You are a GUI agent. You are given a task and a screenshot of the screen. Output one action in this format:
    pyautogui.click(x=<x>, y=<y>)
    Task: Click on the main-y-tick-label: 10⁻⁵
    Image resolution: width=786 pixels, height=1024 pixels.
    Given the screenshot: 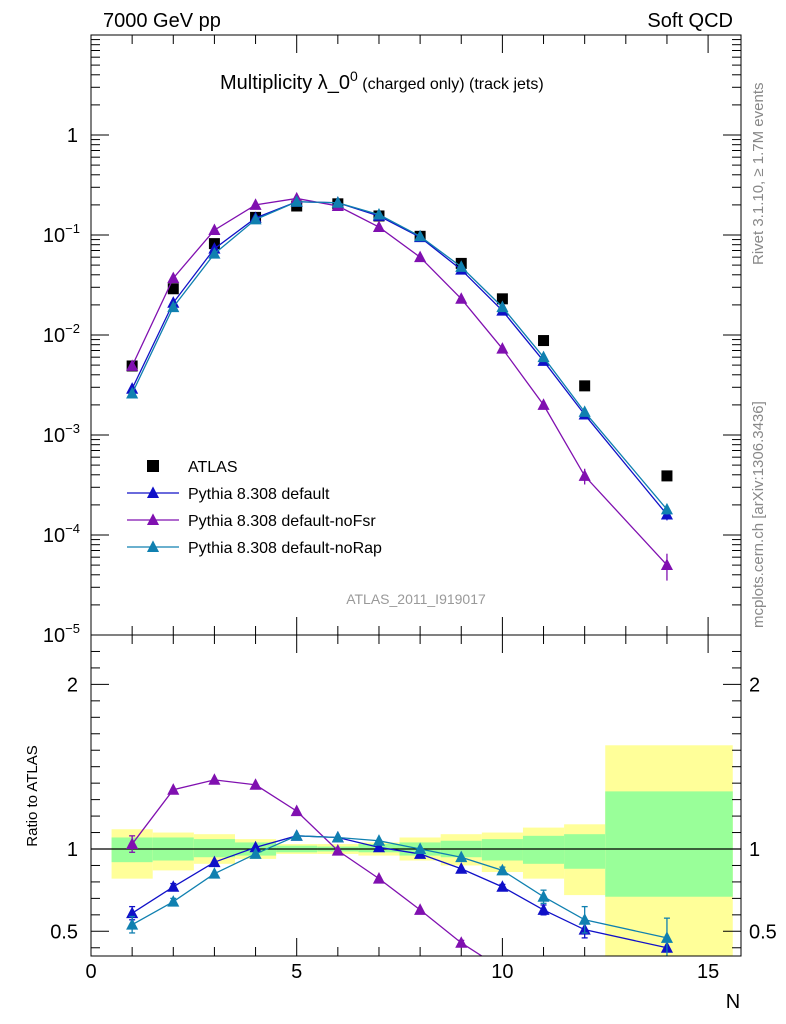 What is the action you would take?
    pyautogui.click(x=61, y=634)
    